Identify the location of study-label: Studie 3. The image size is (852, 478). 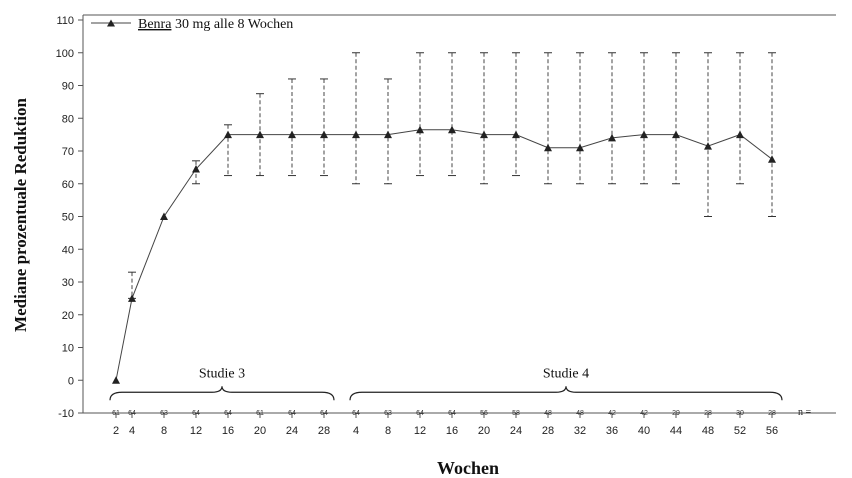
(222, 373).